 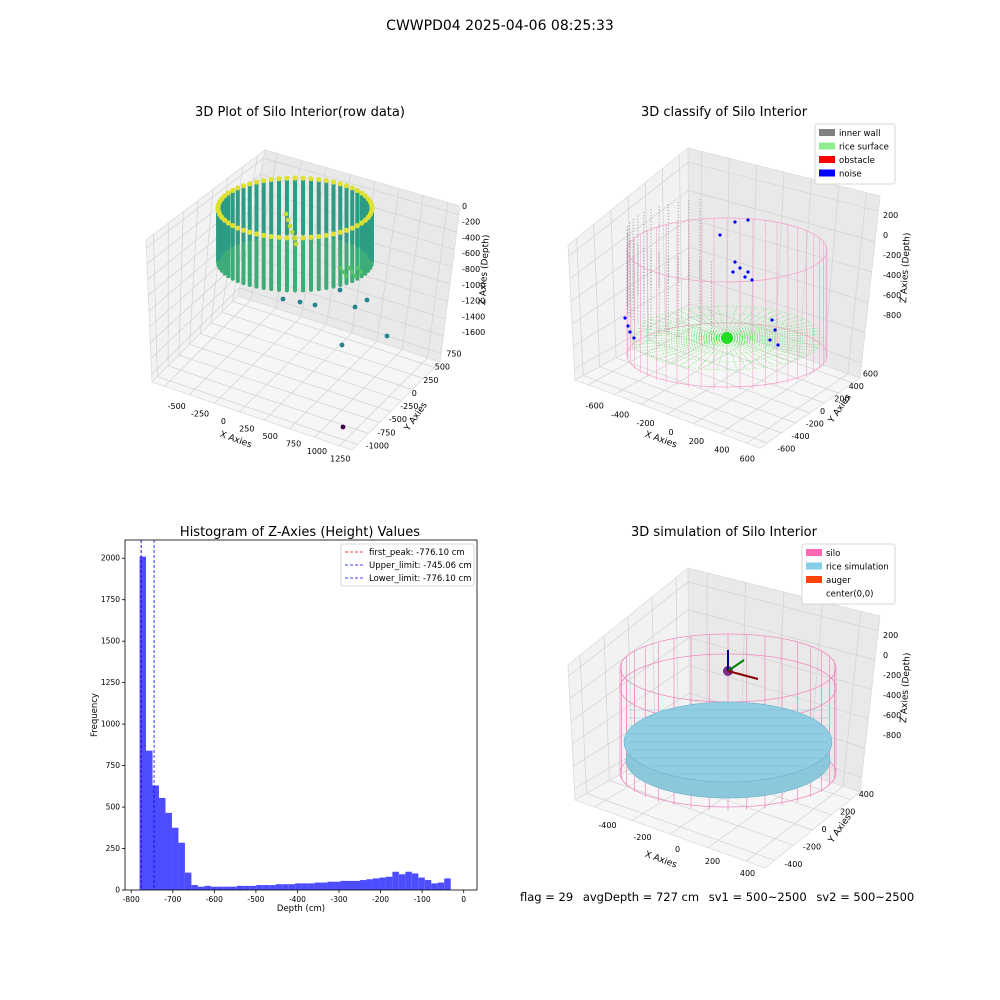 What do you see at coordinates (800, 436) in the screenshot?
I see `y-tick-label: -400` at bounding box center [800, 436].